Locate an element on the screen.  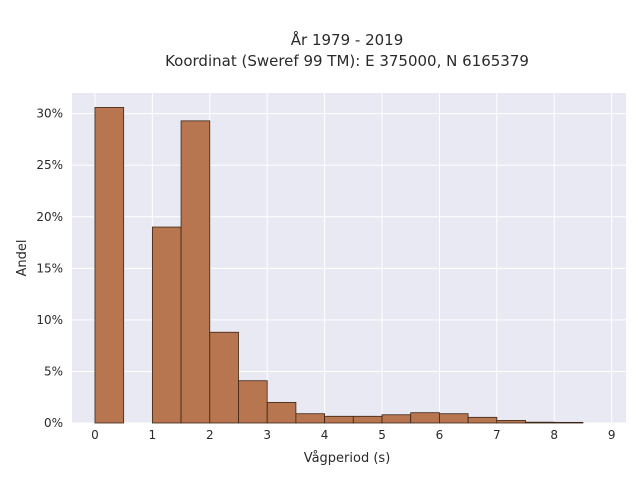
x-tick-label: 1 is located at coordinates (153, 435).